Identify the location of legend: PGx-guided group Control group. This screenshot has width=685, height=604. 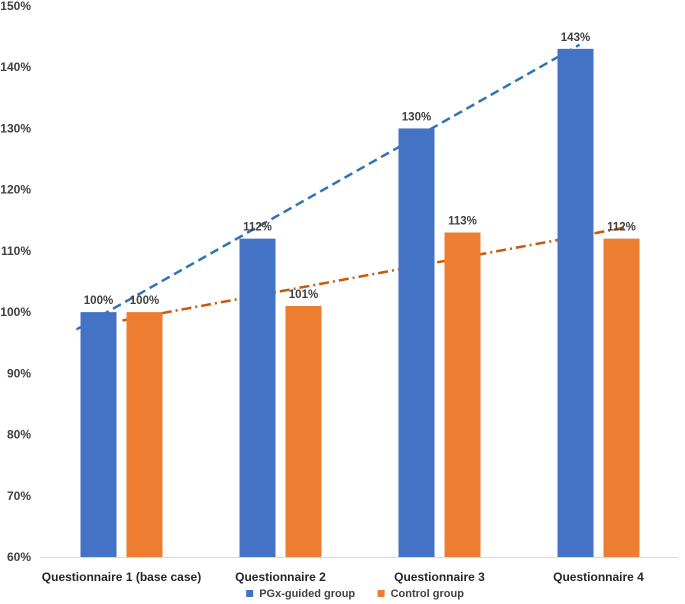
(355, 594).